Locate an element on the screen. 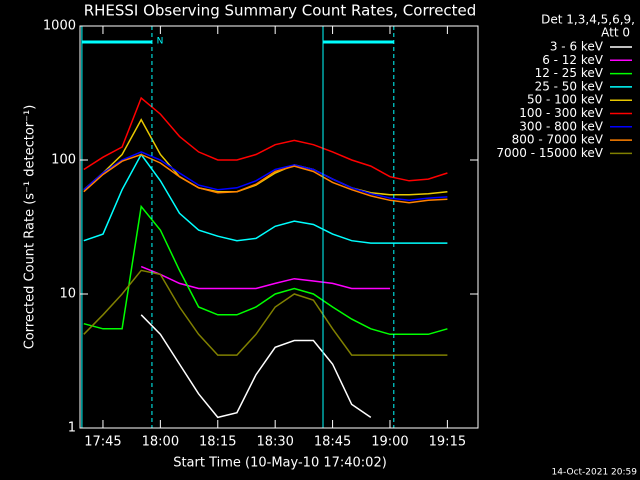  x-tick-label: 18:00 is located at coordinates (160, 442).